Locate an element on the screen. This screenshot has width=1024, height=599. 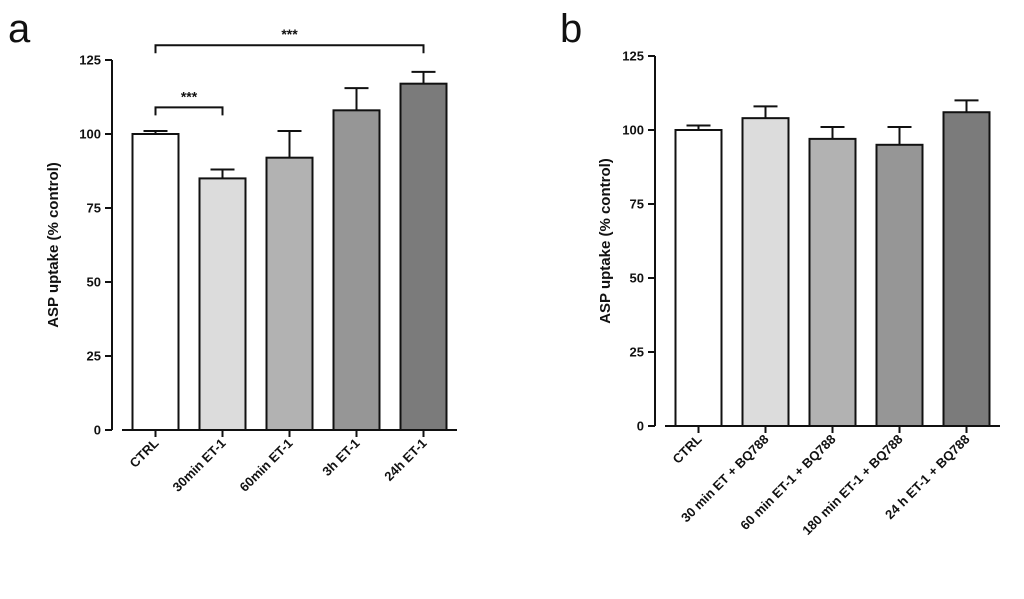
panel-letter: b is located at coordinates (571, 29).